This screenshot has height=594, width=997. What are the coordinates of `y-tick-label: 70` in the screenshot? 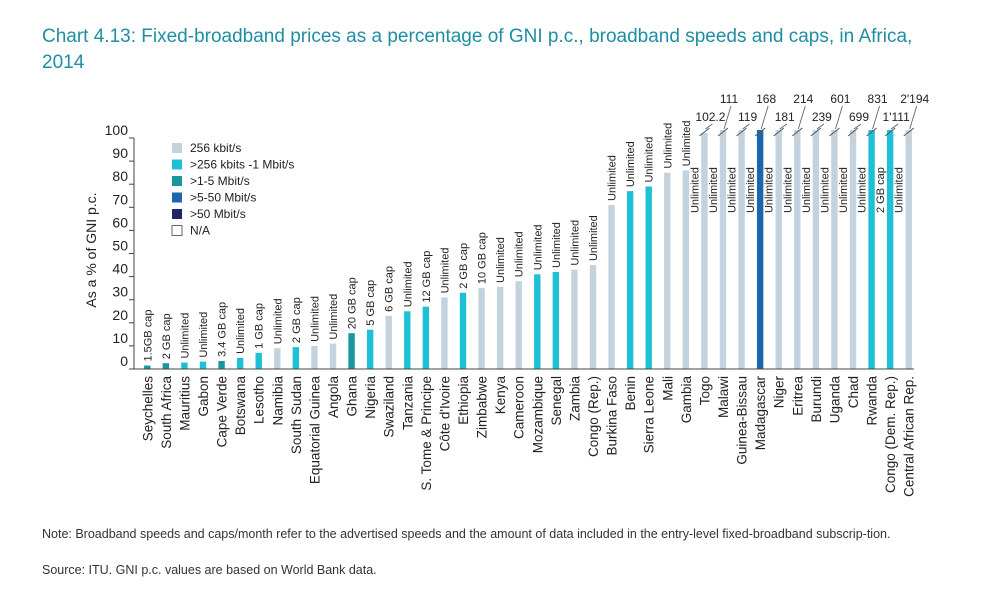 It's located at (120, 199).